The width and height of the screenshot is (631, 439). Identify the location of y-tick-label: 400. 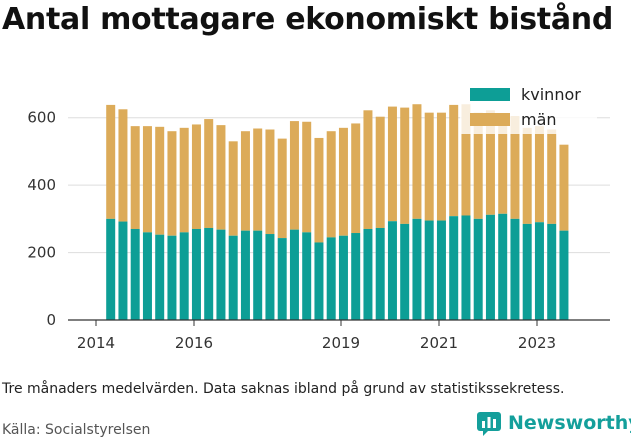
(41, 185).